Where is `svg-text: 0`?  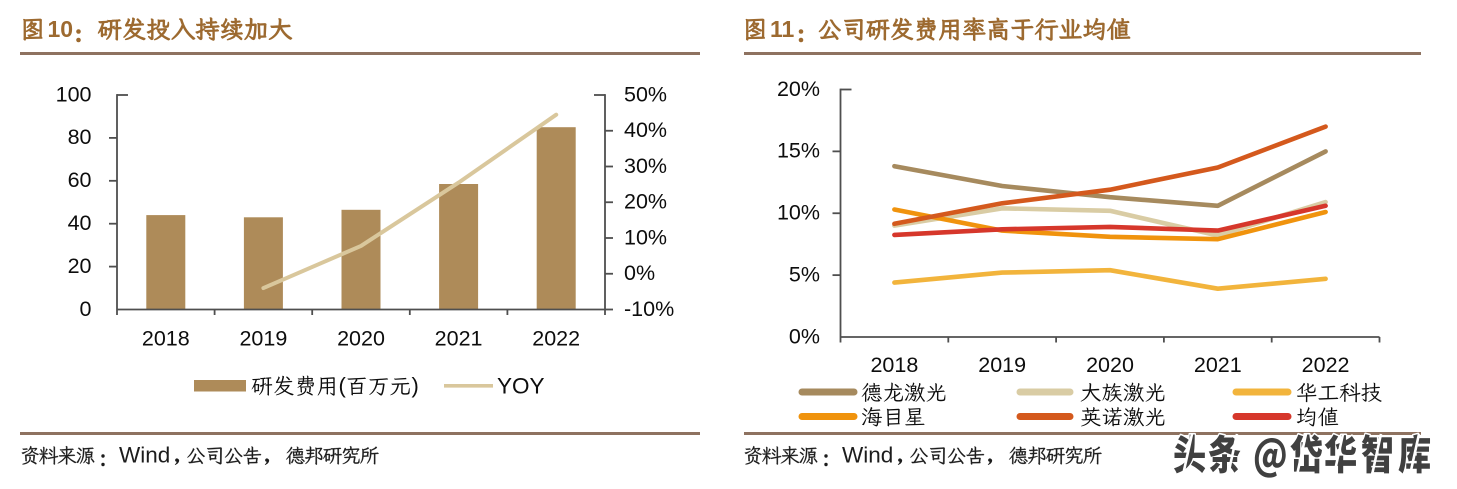
svg-text: 0 is located at coordinates (86, 309).